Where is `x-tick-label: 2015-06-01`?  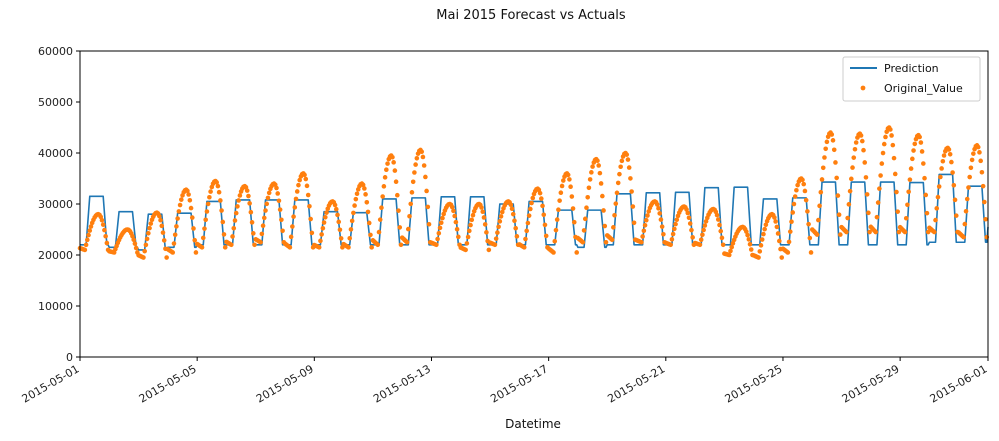
x-tick-label: 2015-06-01 is located at coordinates (959, 383).